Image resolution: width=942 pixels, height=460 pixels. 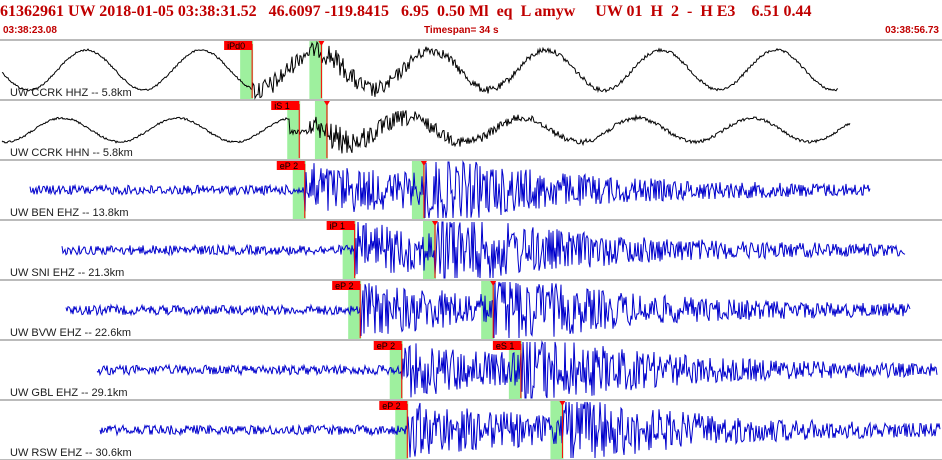 What do you see at coordinates (656, 11) in the screenshot?
I see `code-2: H` at bounding box center [656, 11].